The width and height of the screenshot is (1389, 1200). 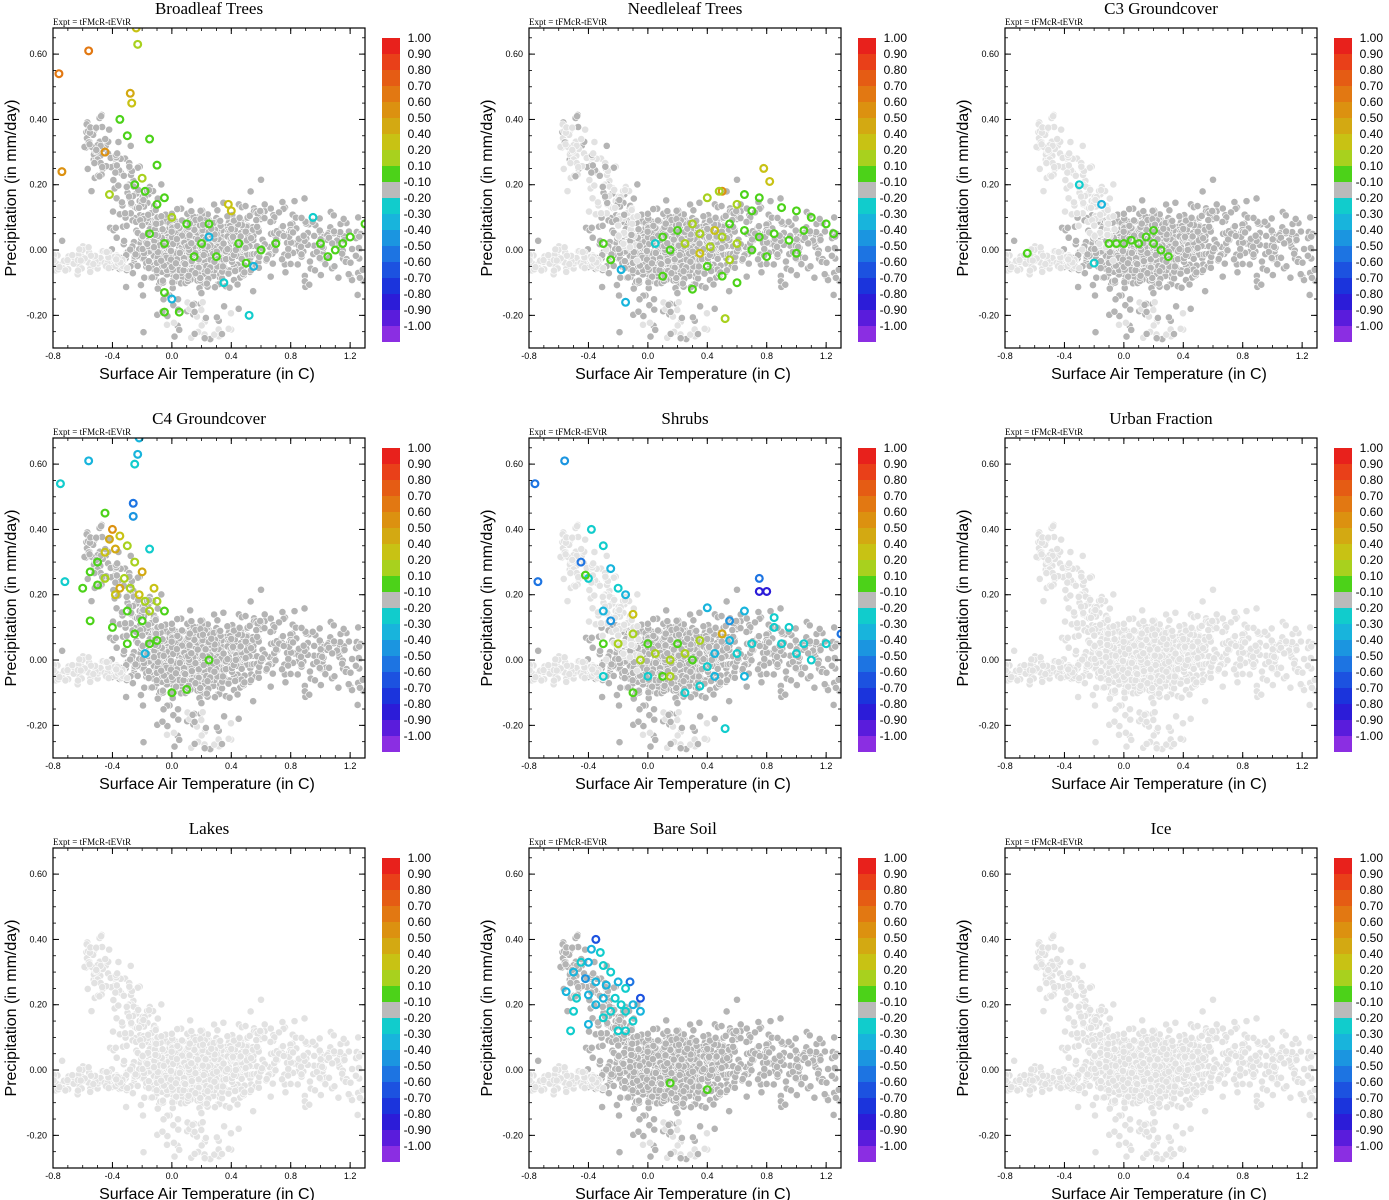 What do you see at coordinates (963, 188) in the screenshot?
I see `y-axis-label: Precipitation (in mm/day)` at bounding box center [963, 188].